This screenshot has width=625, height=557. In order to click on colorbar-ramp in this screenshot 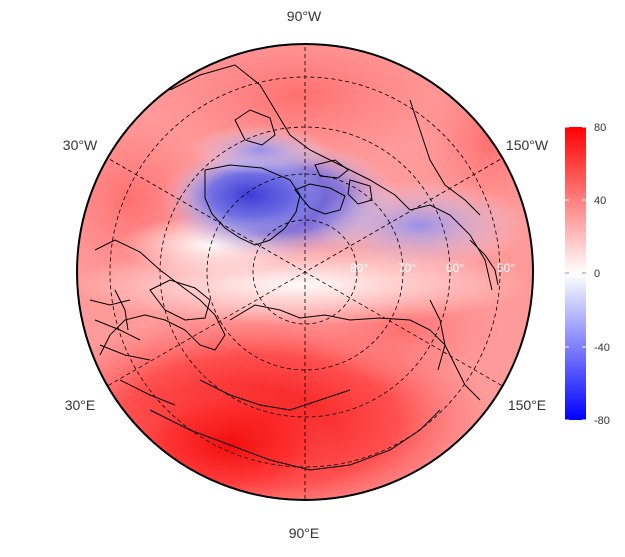, I will do `click(575, 273)`.